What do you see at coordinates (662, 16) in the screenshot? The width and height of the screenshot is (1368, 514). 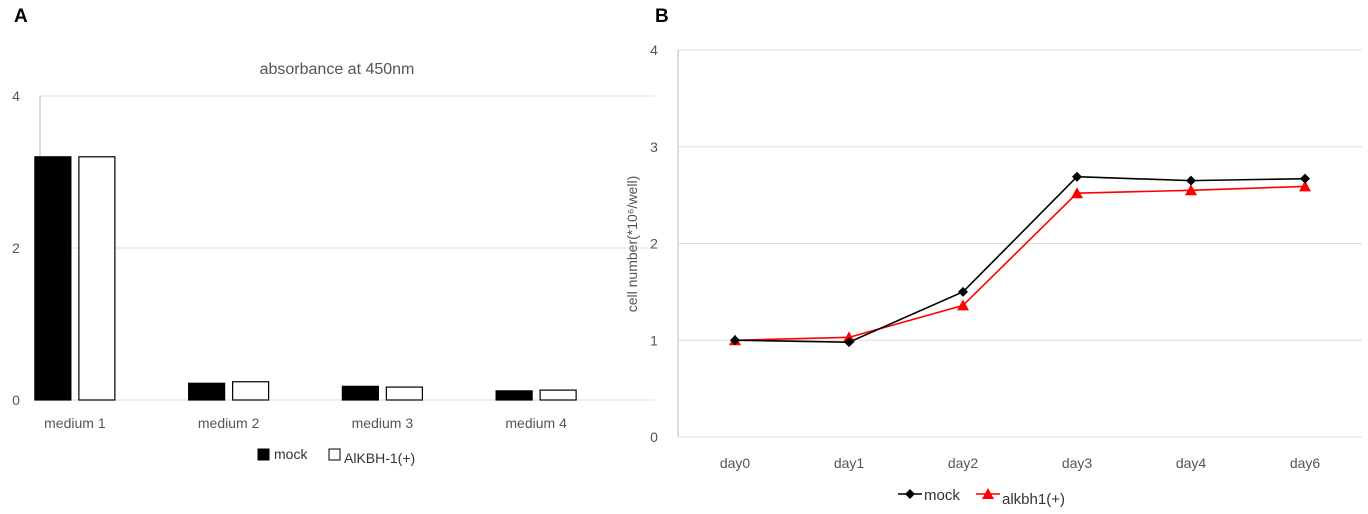 I see `panel-b-label: B` at bounding box center [662, 16].